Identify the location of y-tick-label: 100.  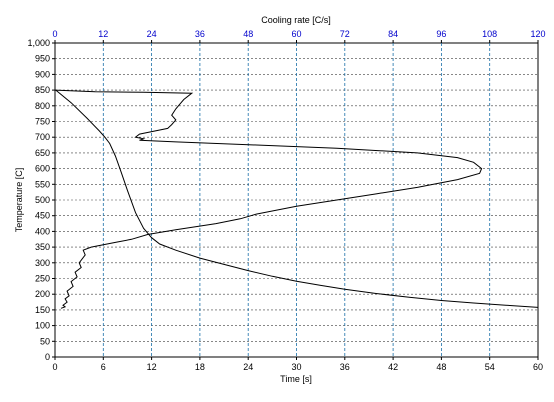
(42, 326).